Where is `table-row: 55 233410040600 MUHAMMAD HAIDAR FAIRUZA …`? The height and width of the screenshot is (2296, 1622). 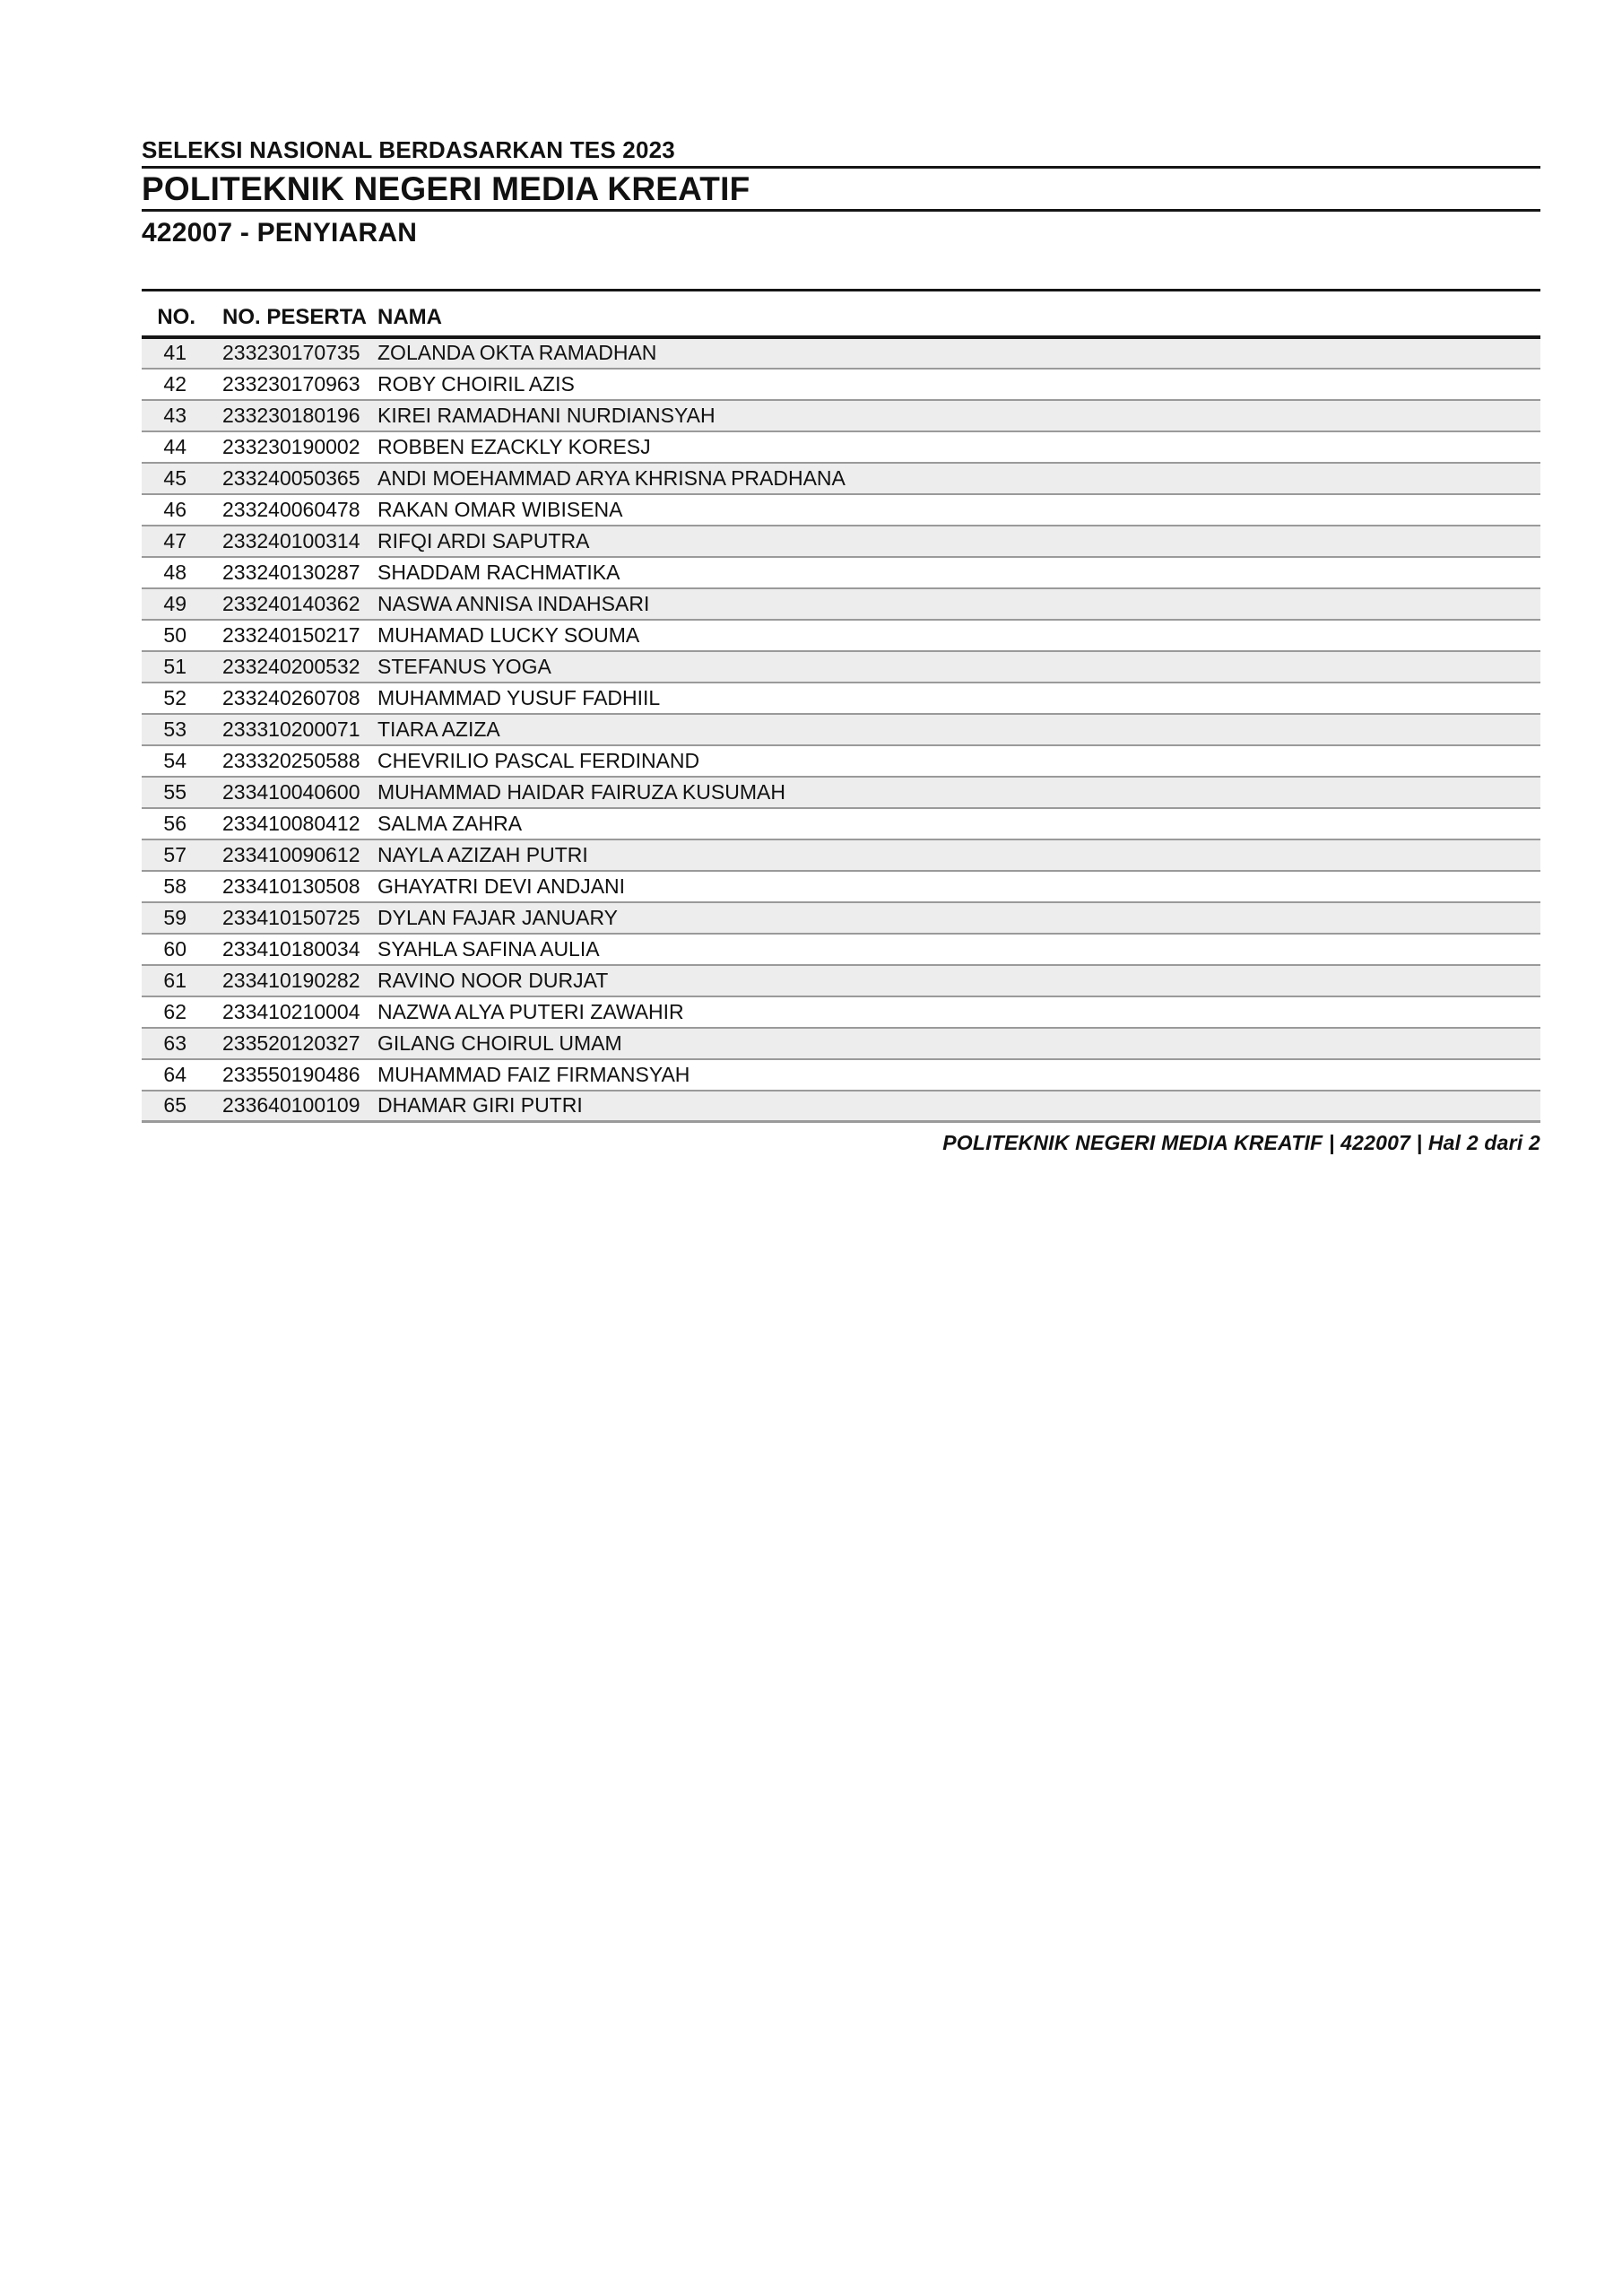
table-row: 55 233410040600 MUHAMMAD HAIDAR FAIRUZA … is located at coordinates (841, 792).